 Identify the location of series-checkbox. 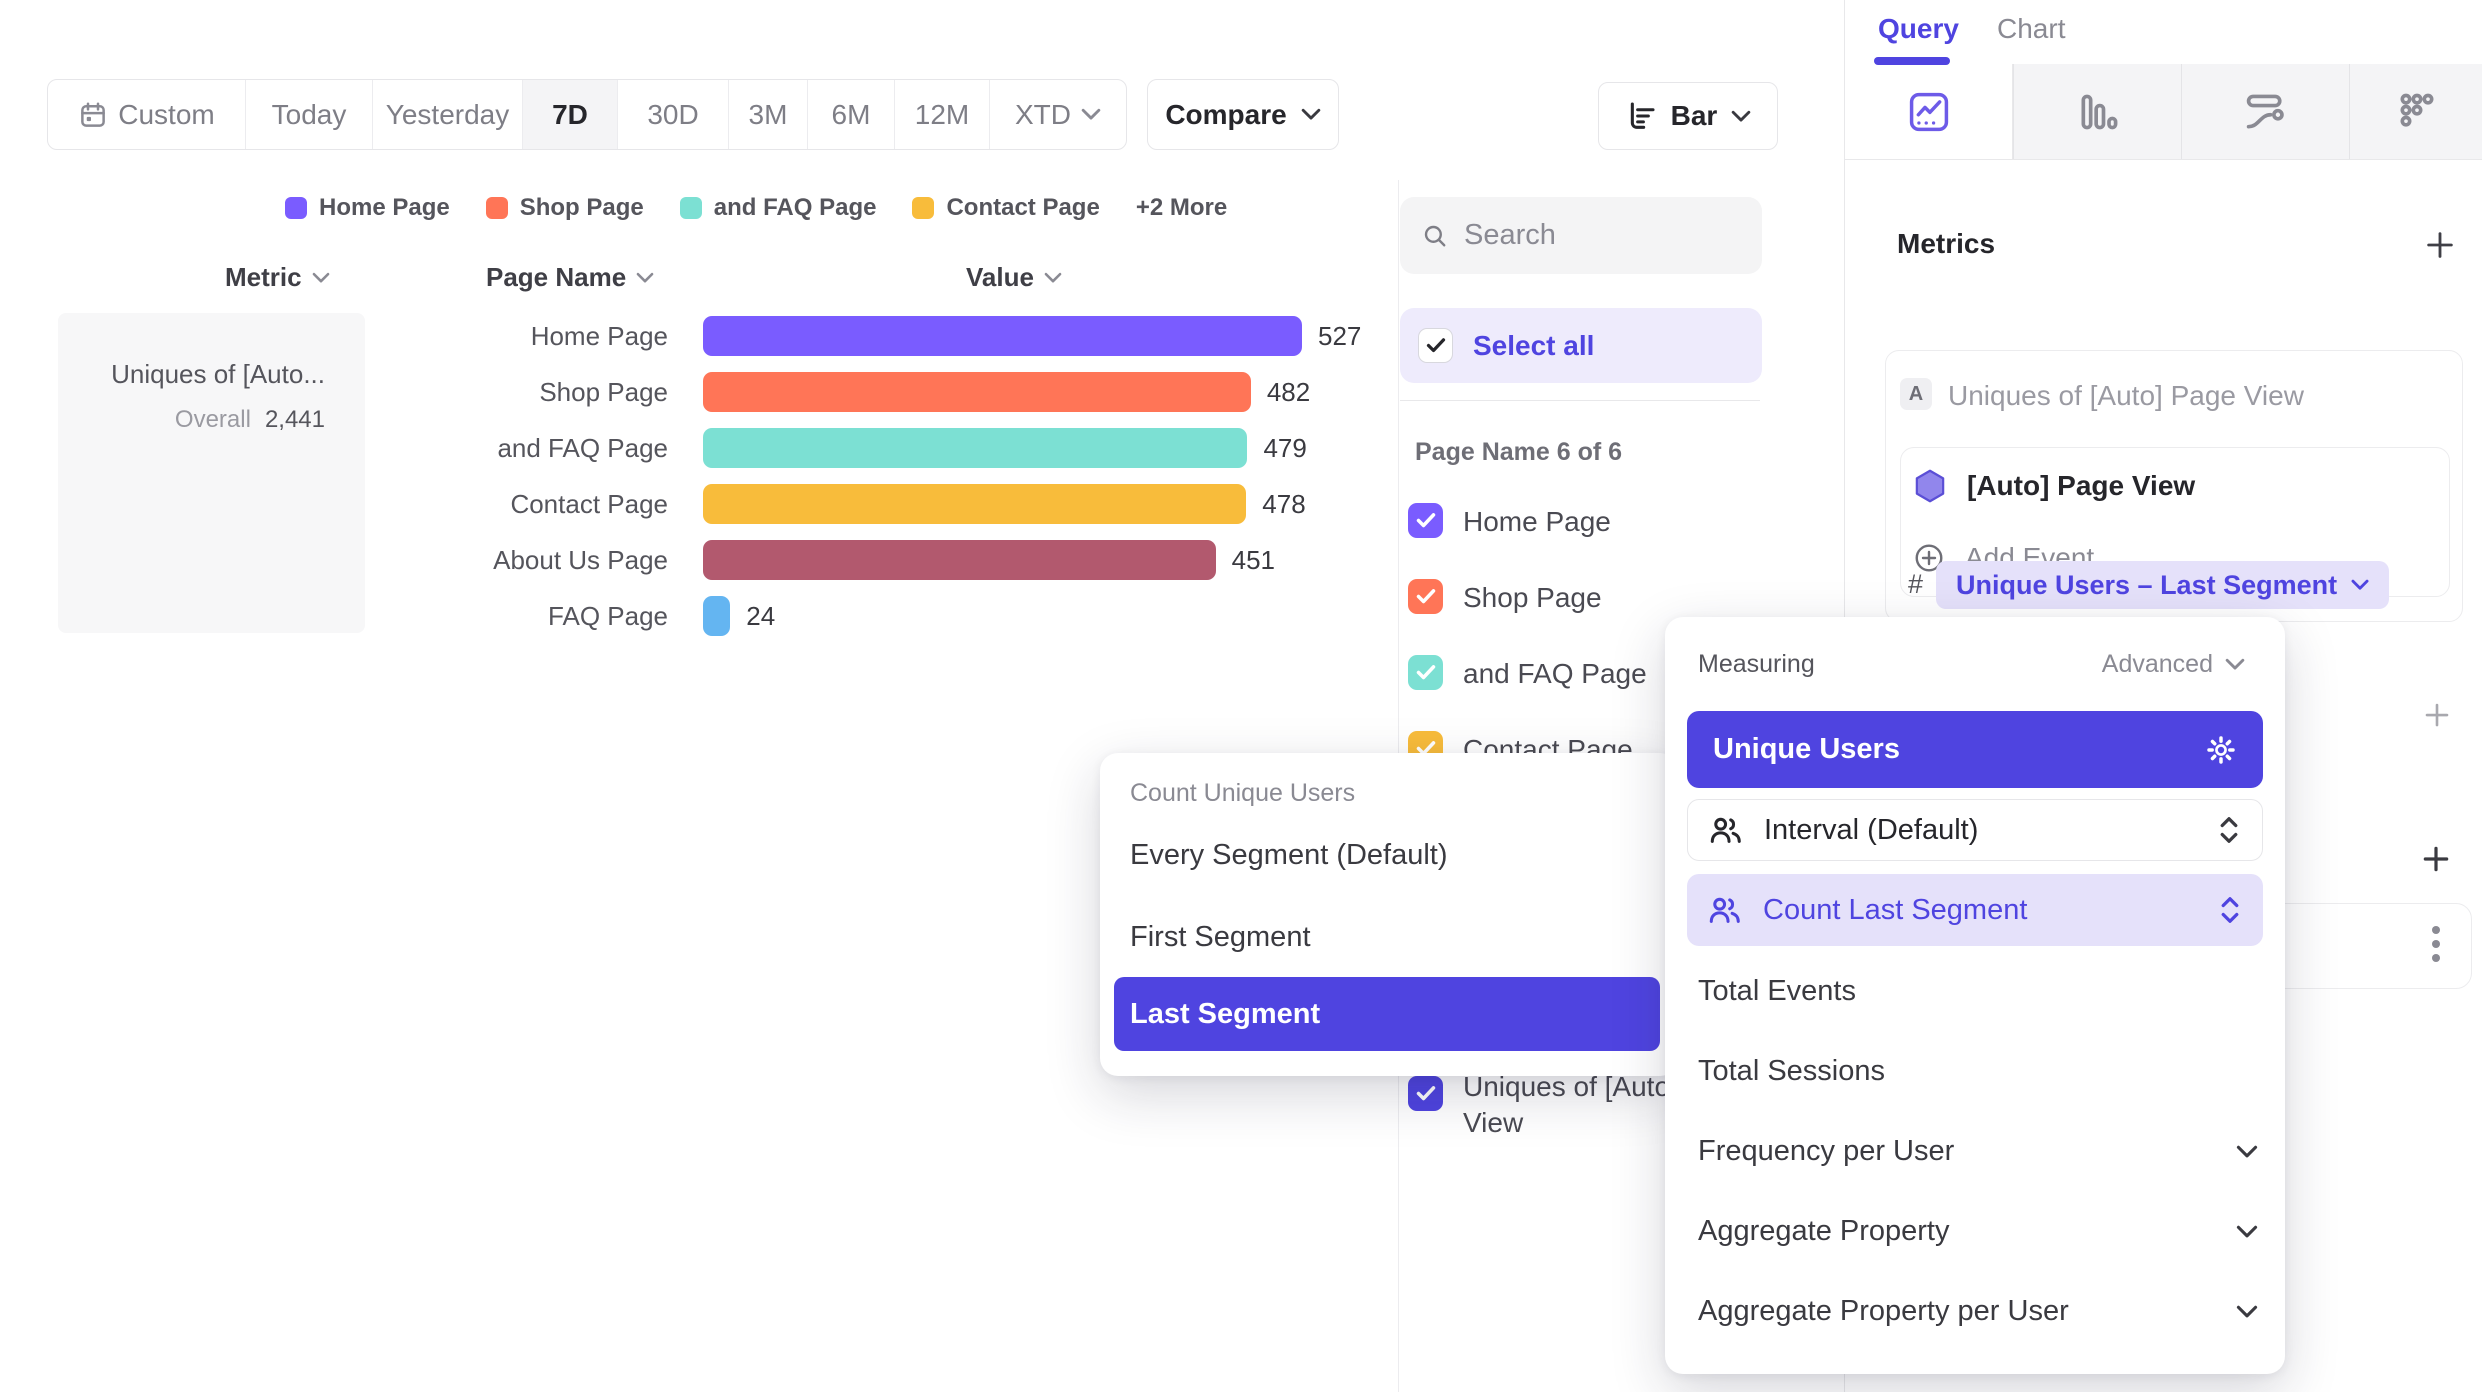
(1425, 1093).